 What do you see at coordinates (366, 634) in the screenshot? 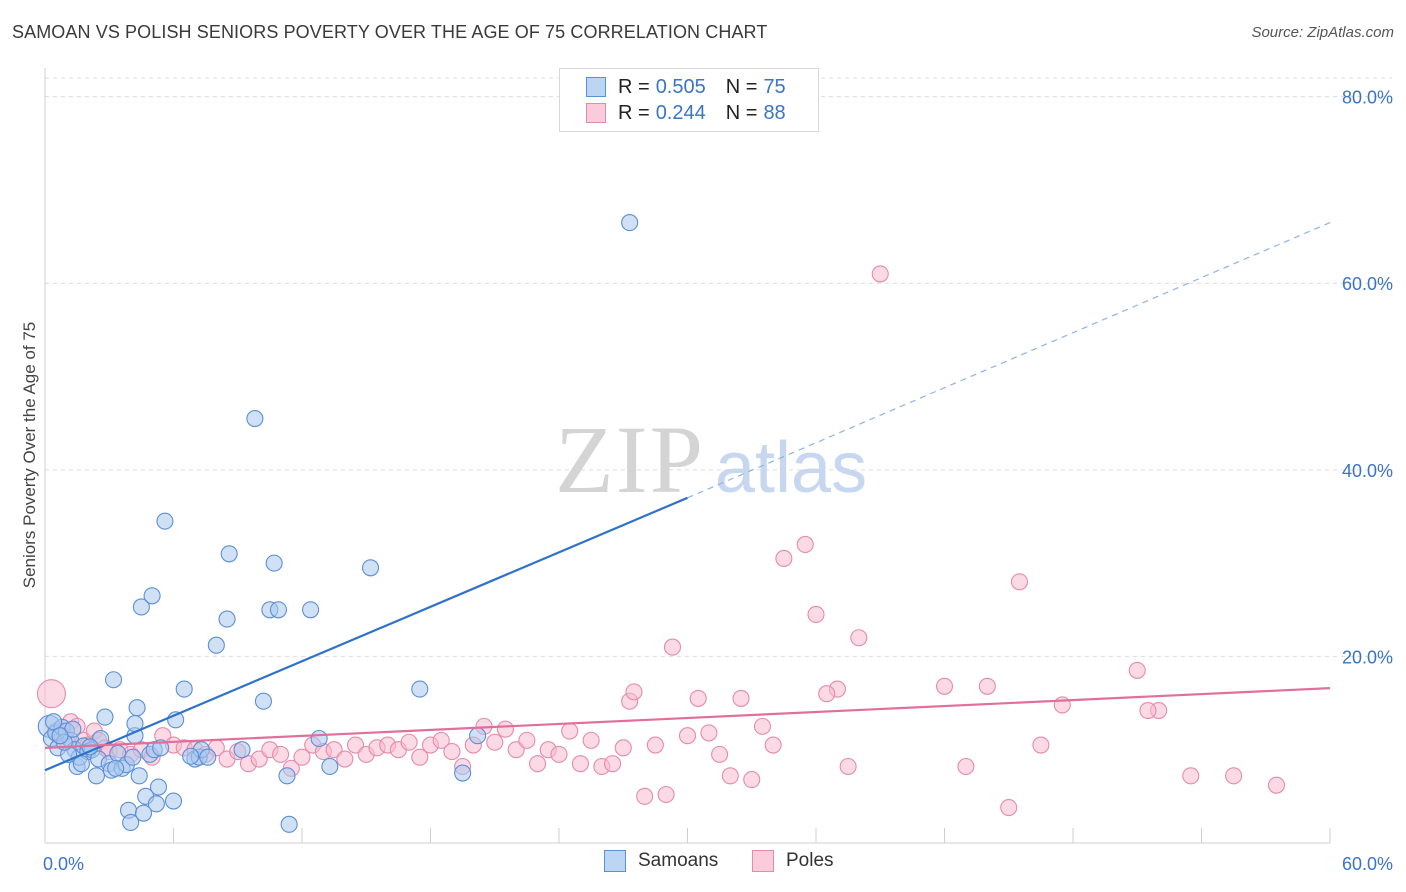
I see `samoans-trend-line` at bounding box center [366, 634].